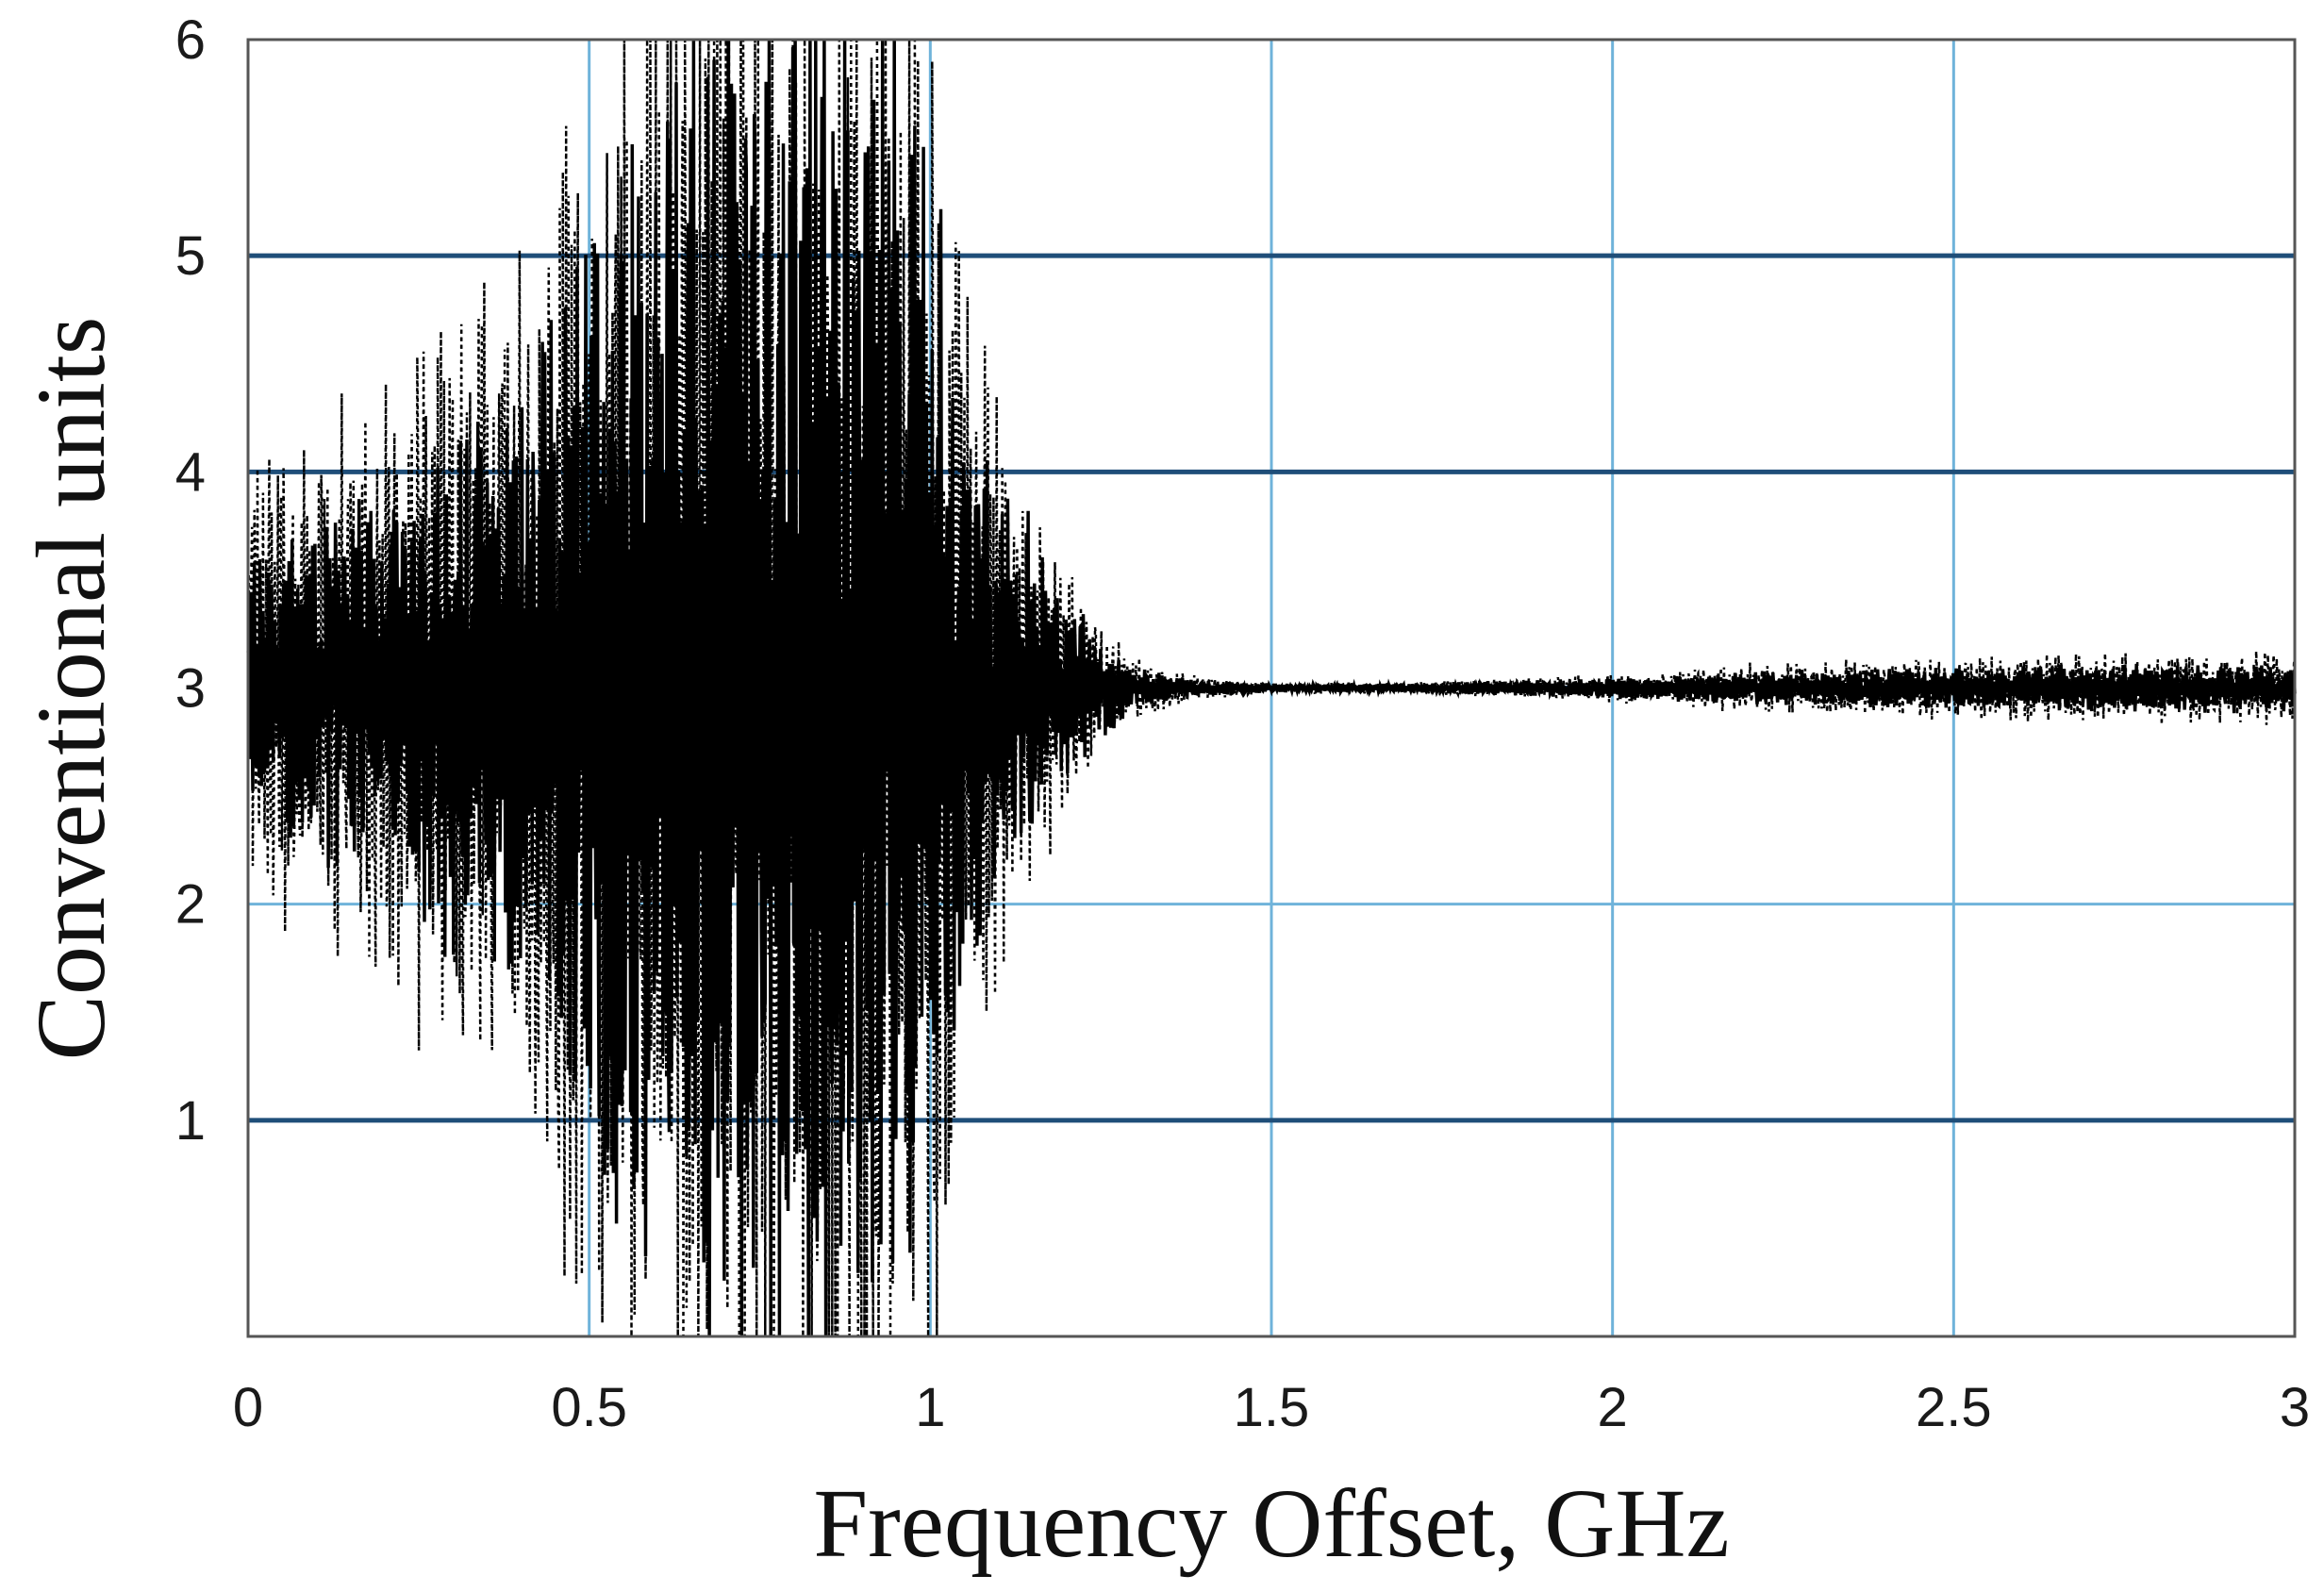  I want to click on y-axis-title: Conventional units, so click(71, 689).